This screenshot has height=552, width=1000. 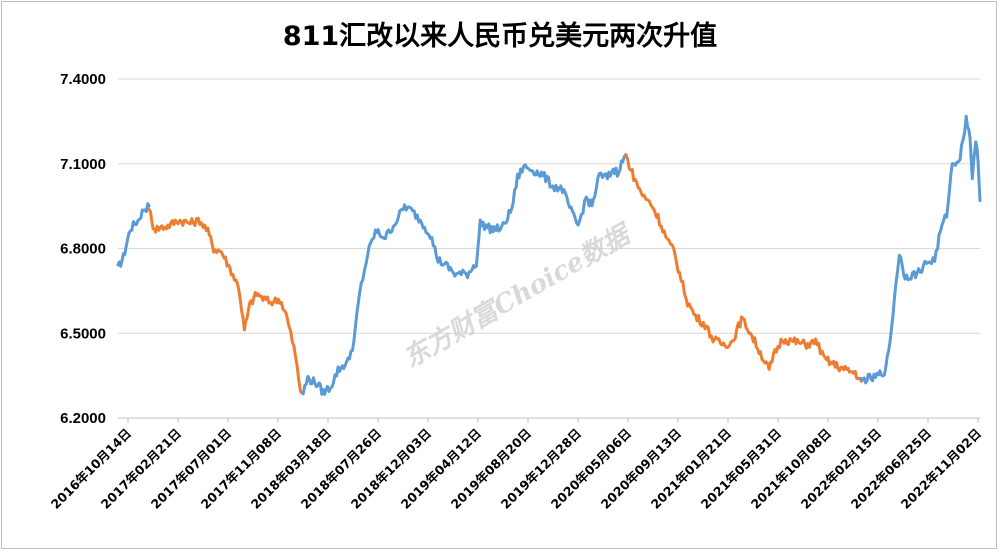 I want to click on y-tick-label: 6.5000, so click(x=83, y=333).